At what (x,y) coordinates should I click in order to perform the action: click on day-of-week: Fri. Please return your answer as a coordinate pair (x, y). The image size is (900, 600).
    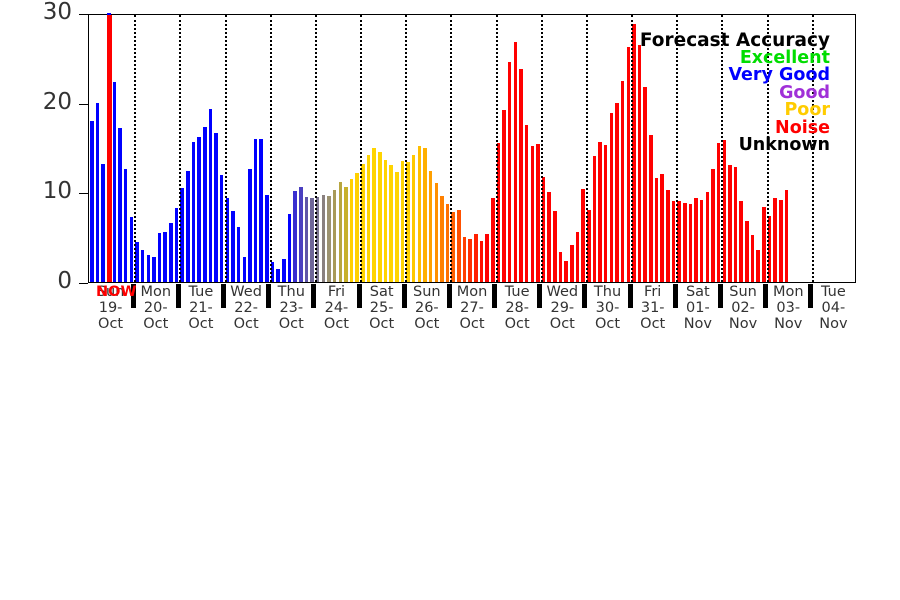
    Looking at the image, I should click on (336, 292).